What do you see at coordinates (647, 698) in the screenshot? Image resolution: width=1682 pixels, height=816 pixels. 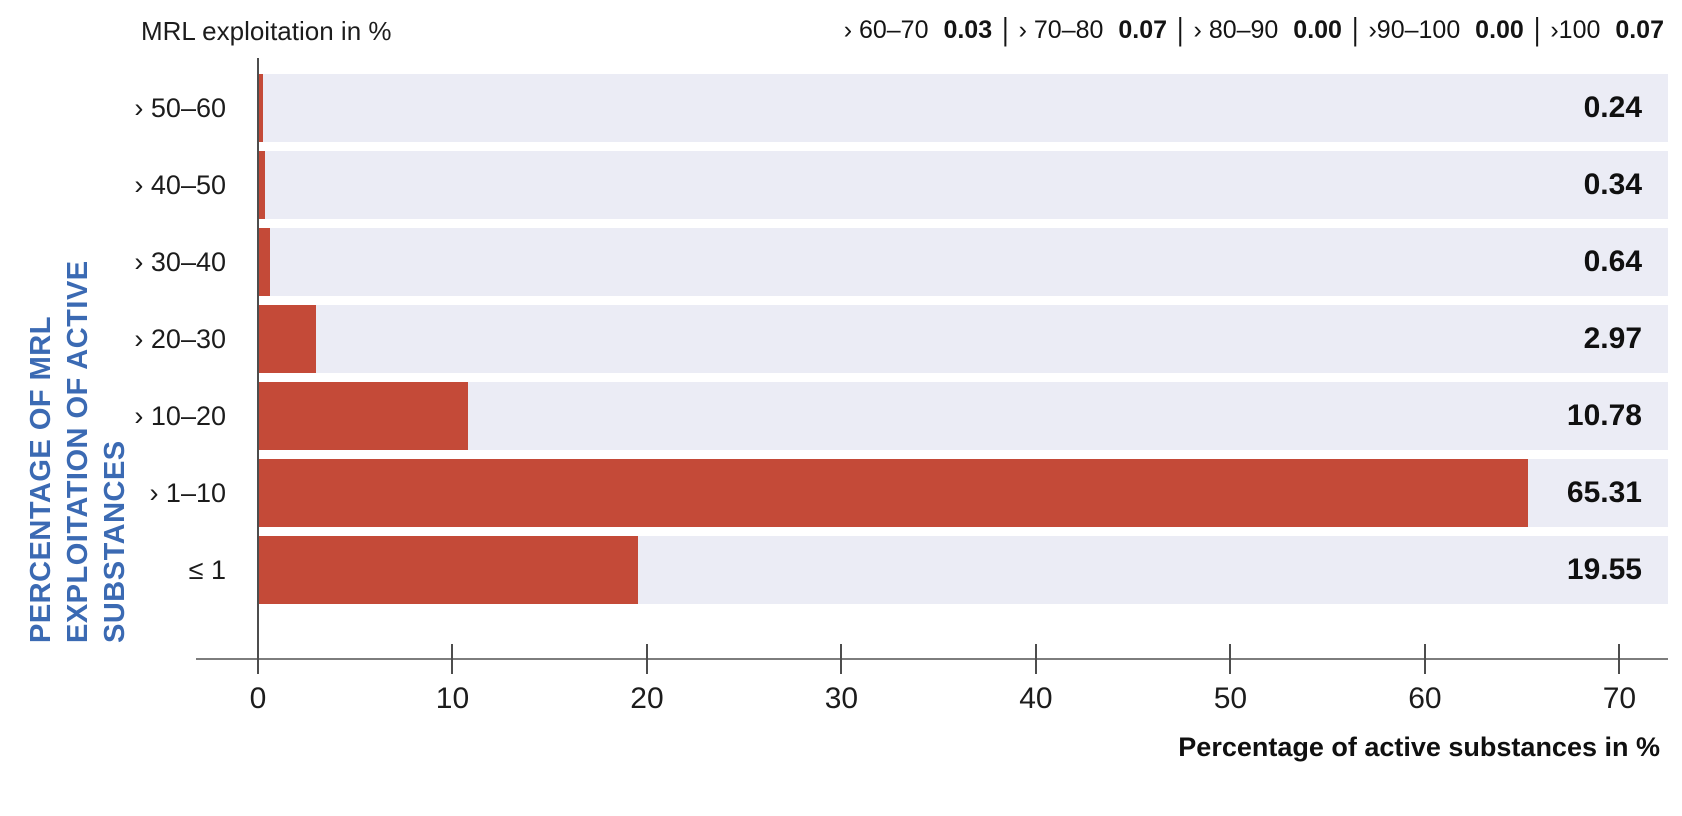 I see `x-tick-label: 20` at bounding box center [647, 698].